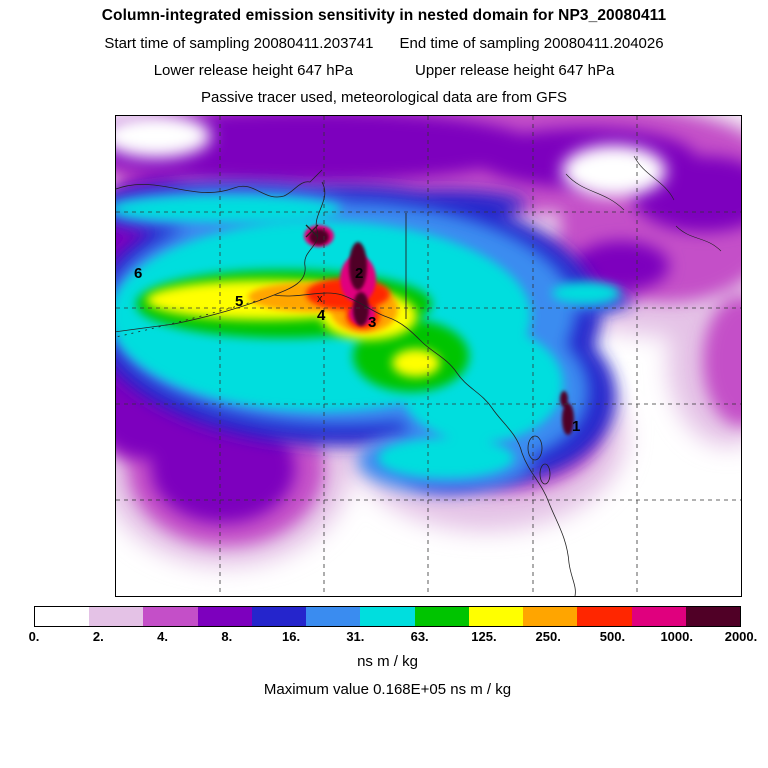 The height and width of the screenshot is (768, 768). Describe the element at coordinates (741, 636) in the screenshot. I see `colorbar-tick-label: 2000.` at that location.